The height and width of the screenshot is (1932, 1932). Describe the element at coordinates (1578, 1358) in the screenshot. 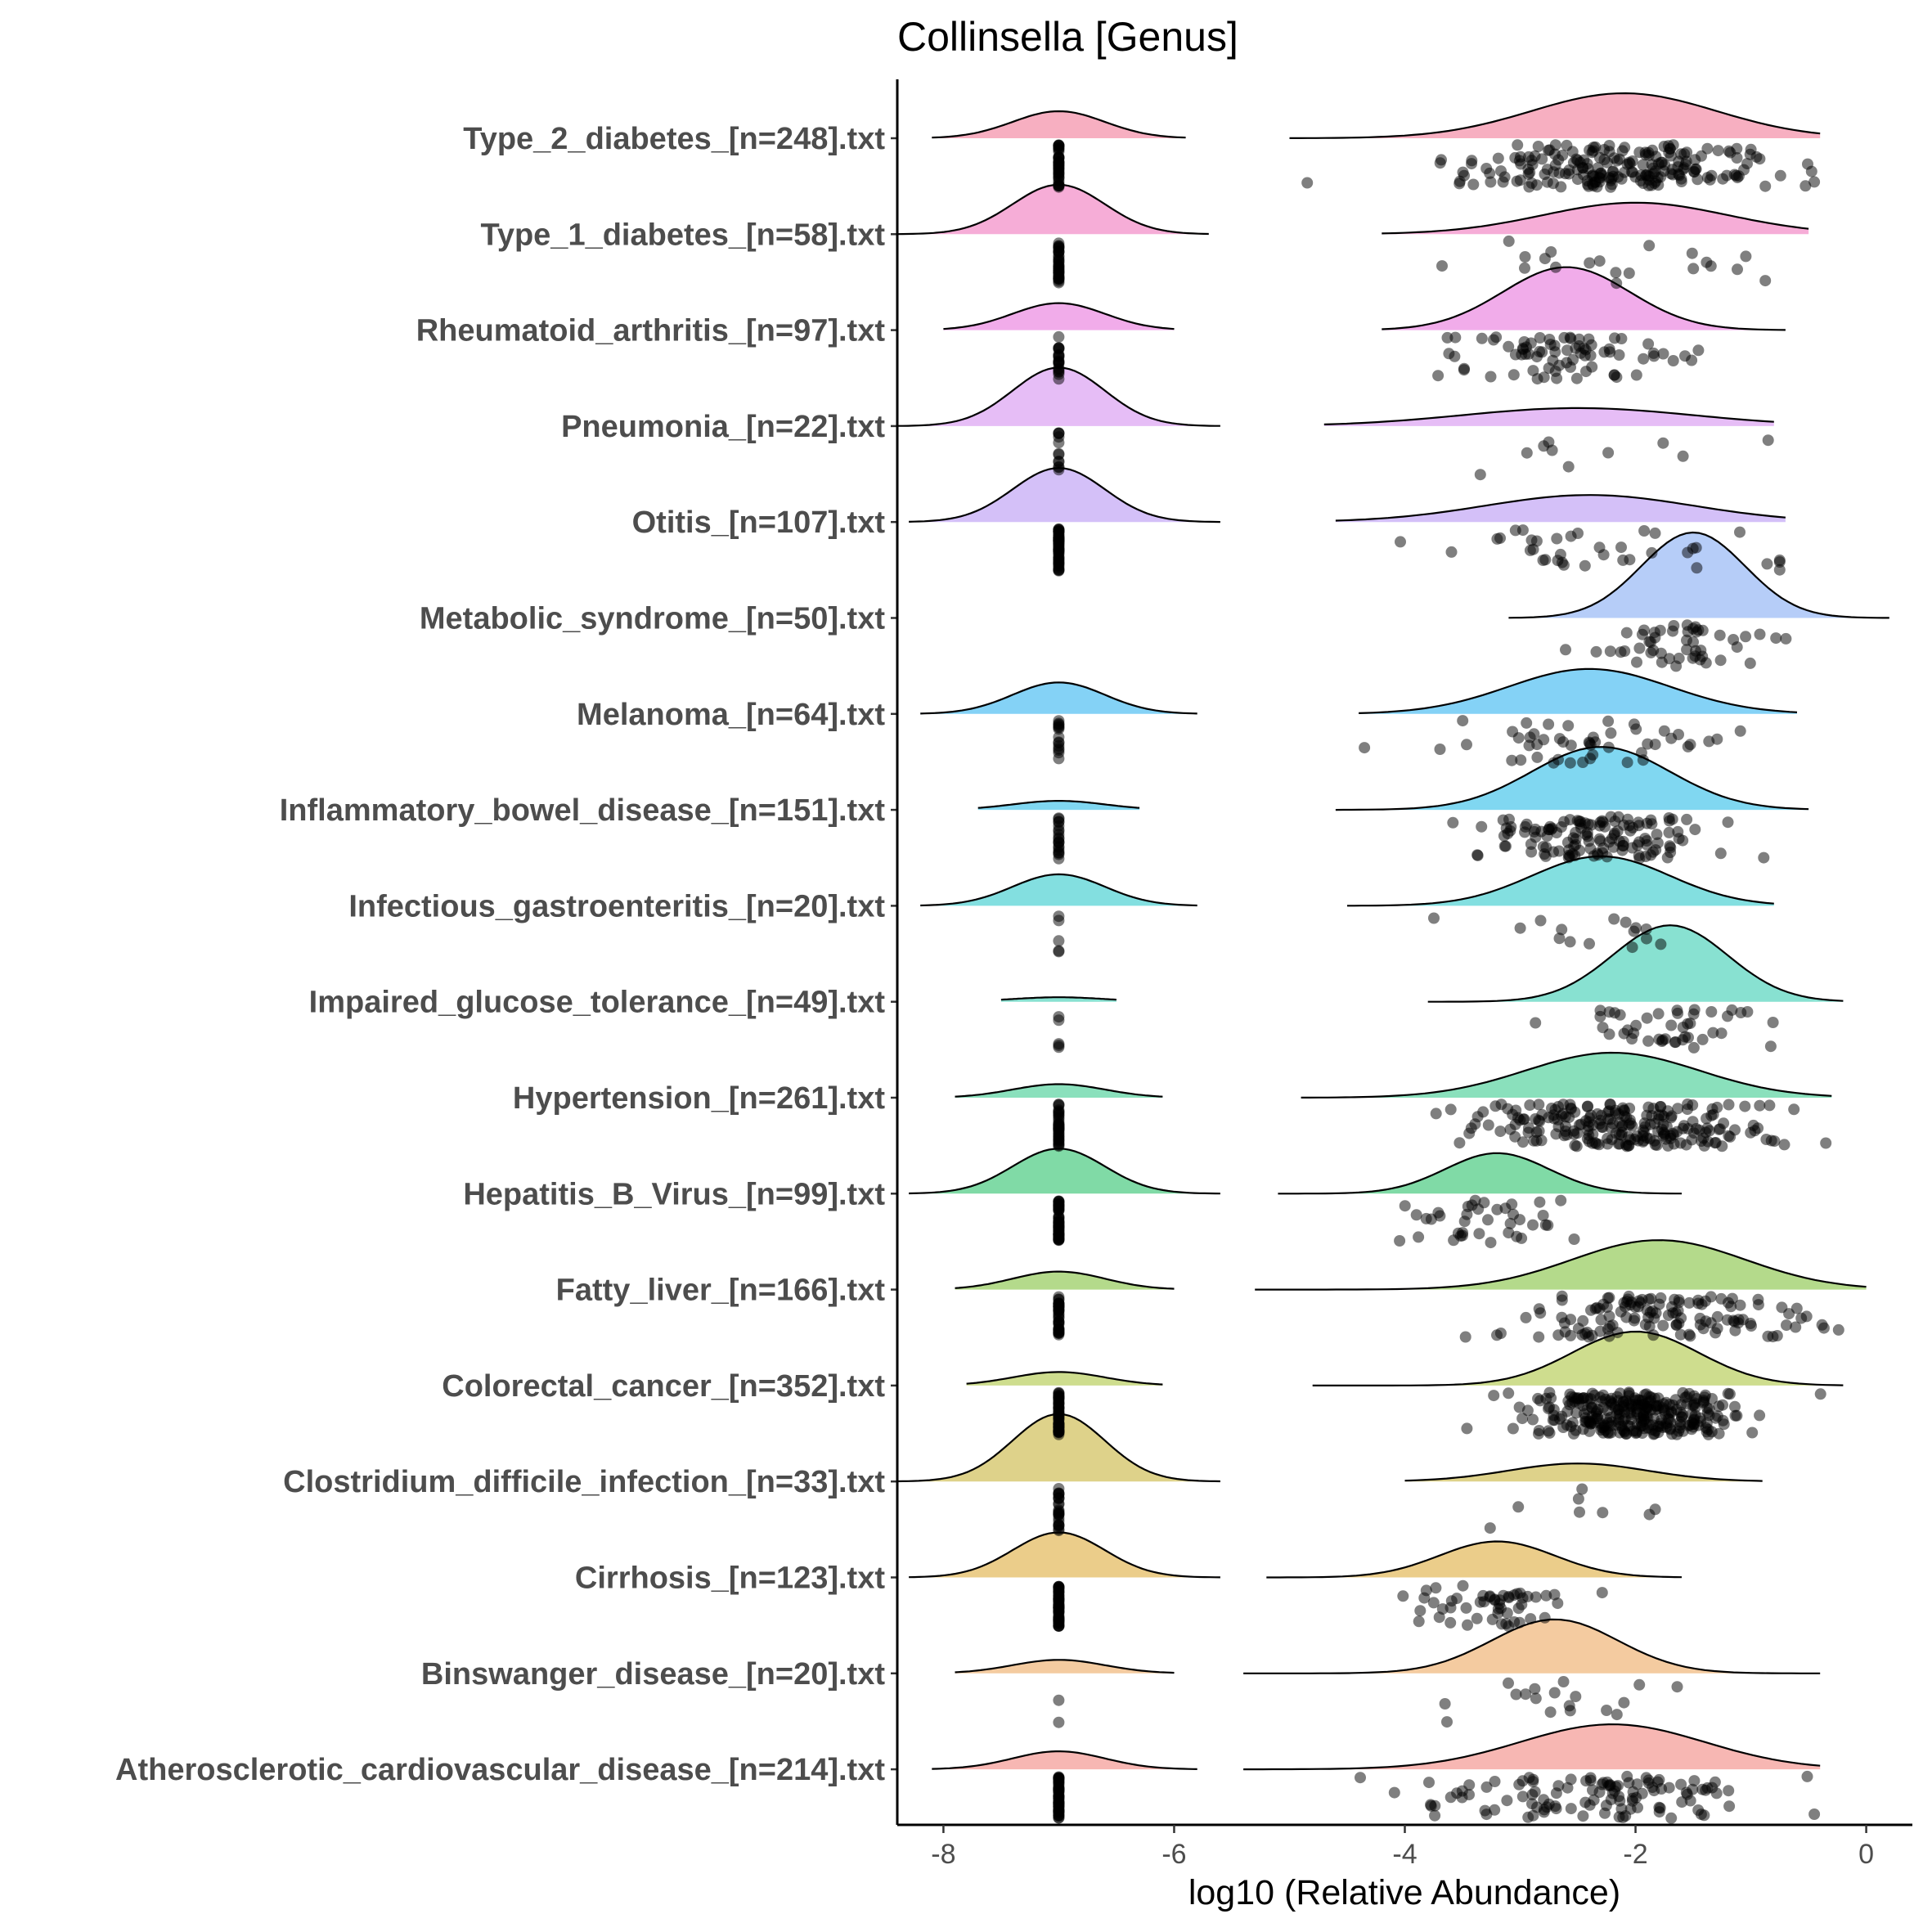

I see `row-14-outline` at that location.